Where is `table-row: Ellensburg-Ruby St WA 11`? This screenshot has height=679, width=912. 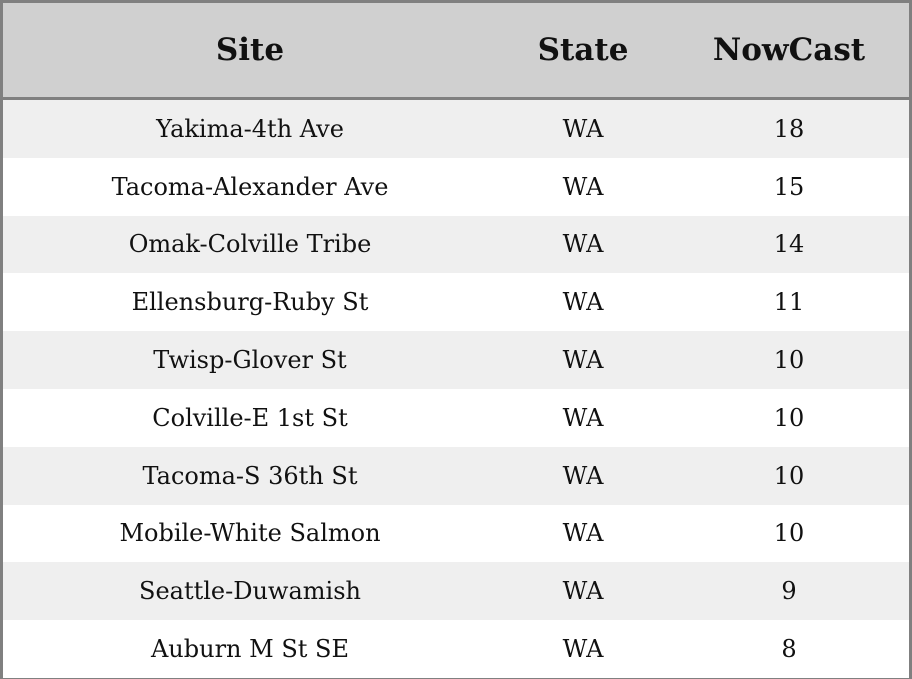
table-row: Ellensburg-Ruby St WA 11 is located at coordinates (456, 302).